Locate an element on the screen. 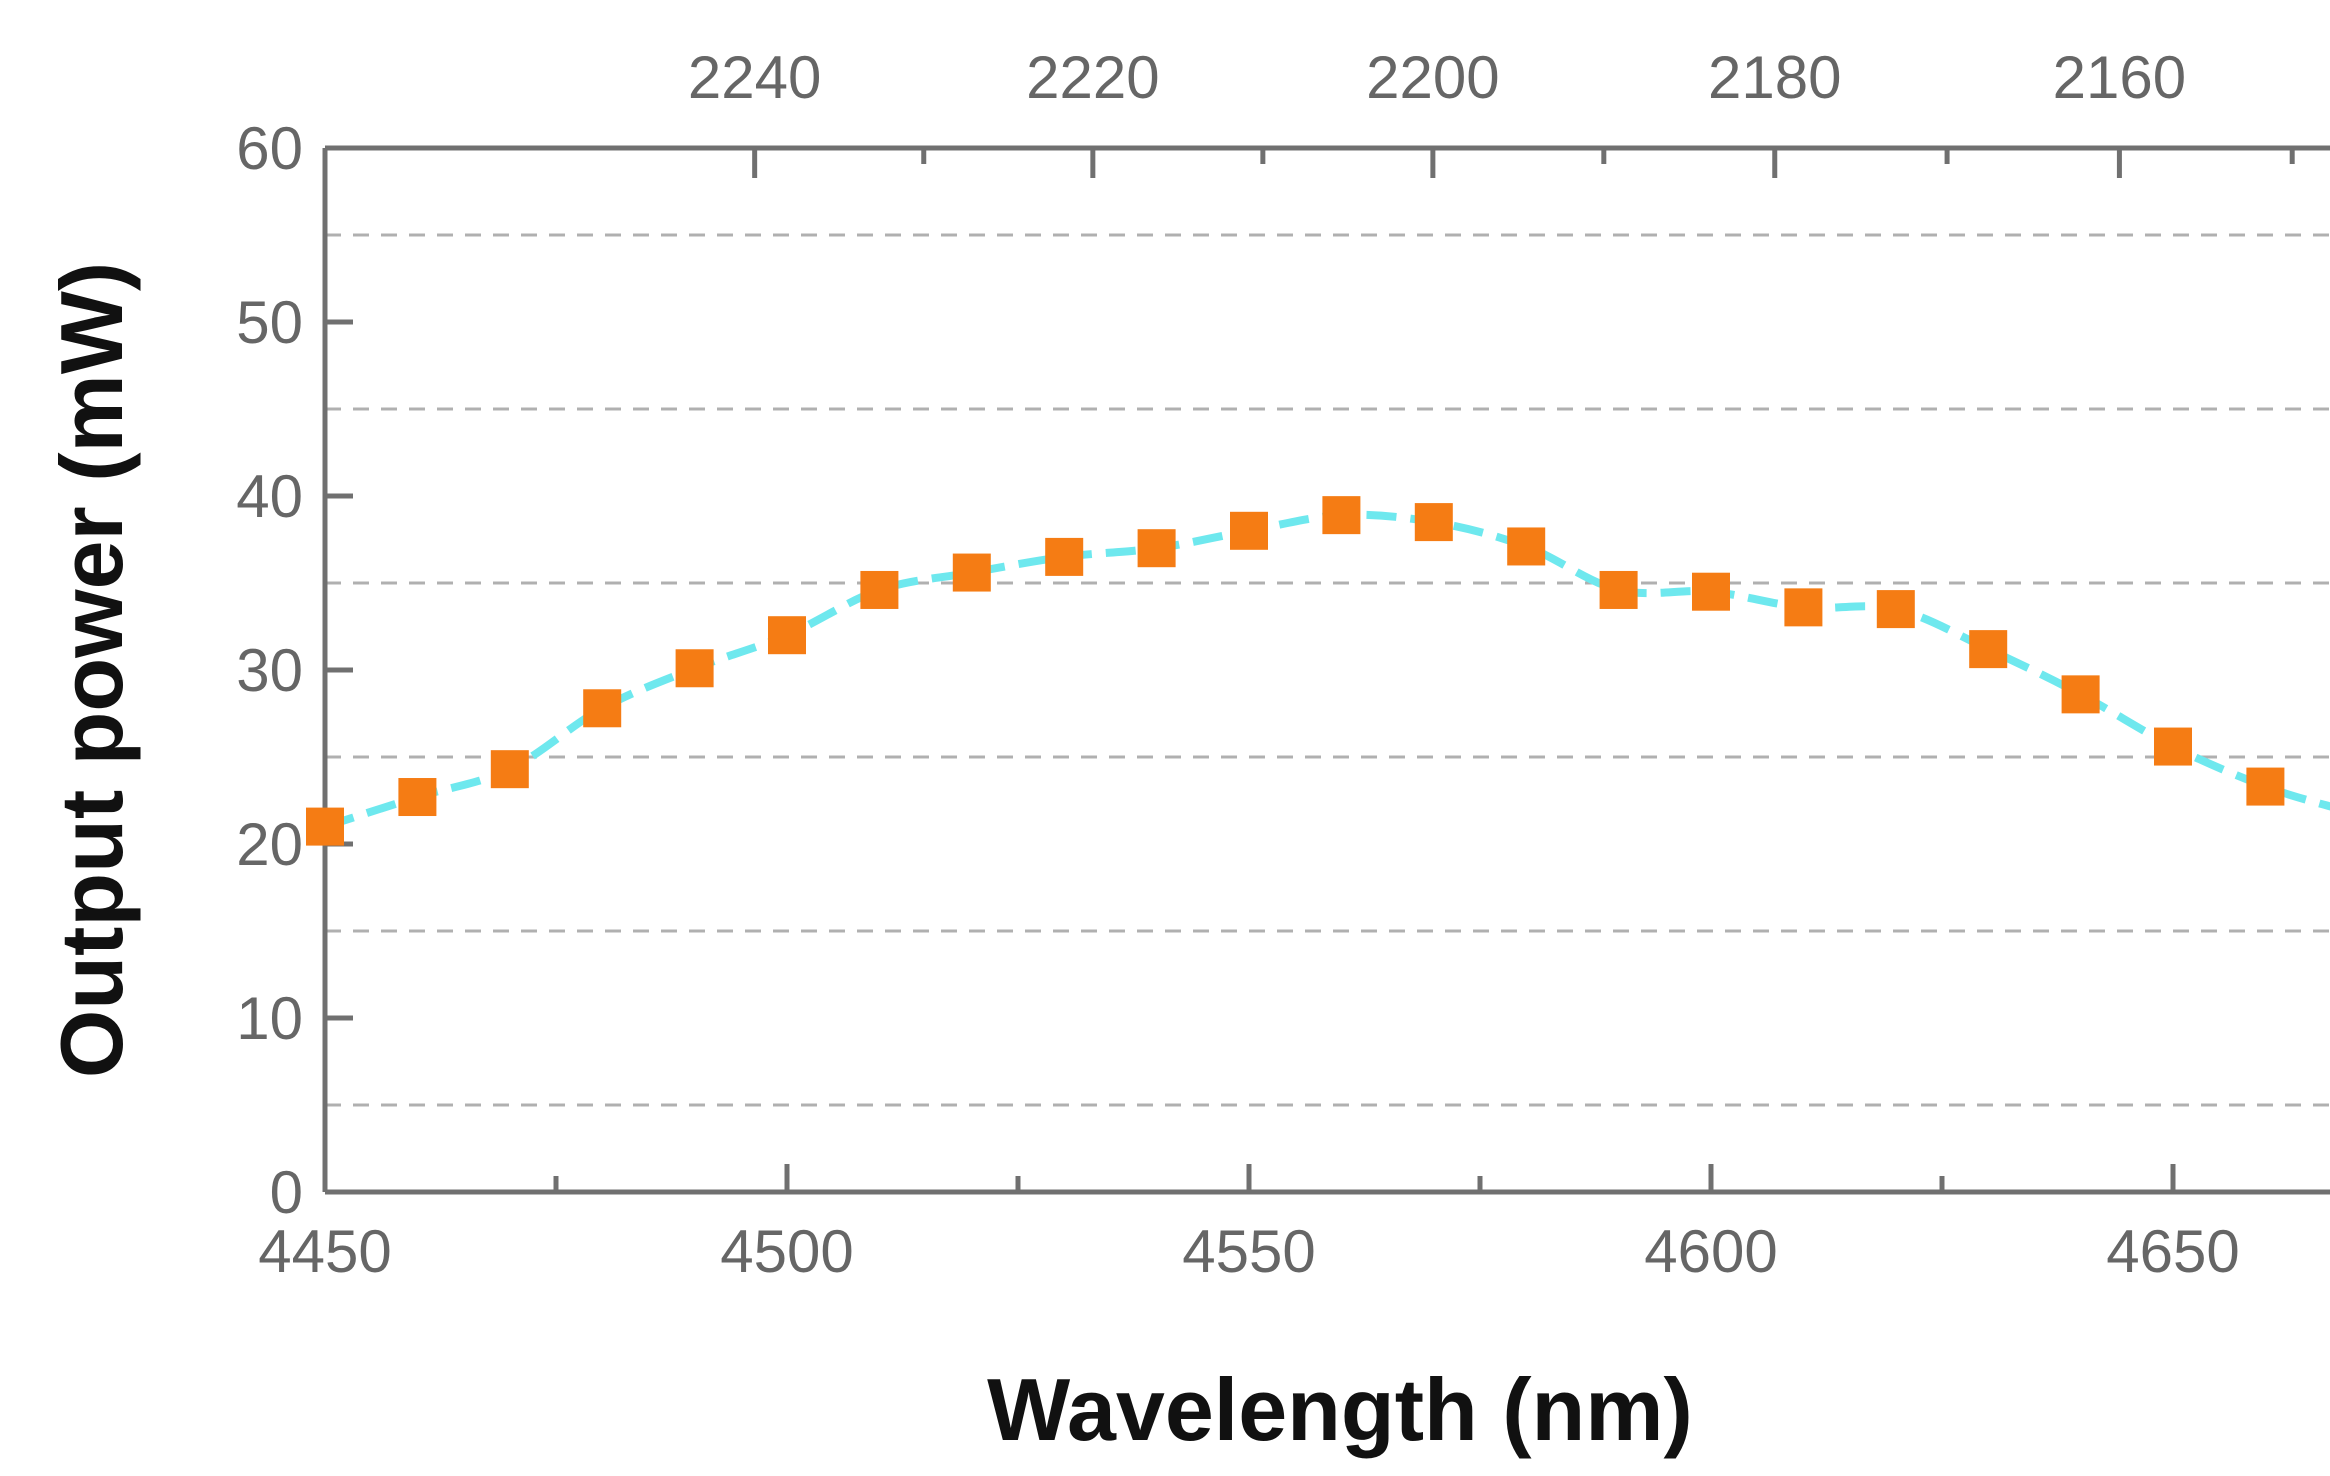 This screenshot has width=2330, height=1476. y-axis-title: Output power (mW) is located at coordinates (91, 670).